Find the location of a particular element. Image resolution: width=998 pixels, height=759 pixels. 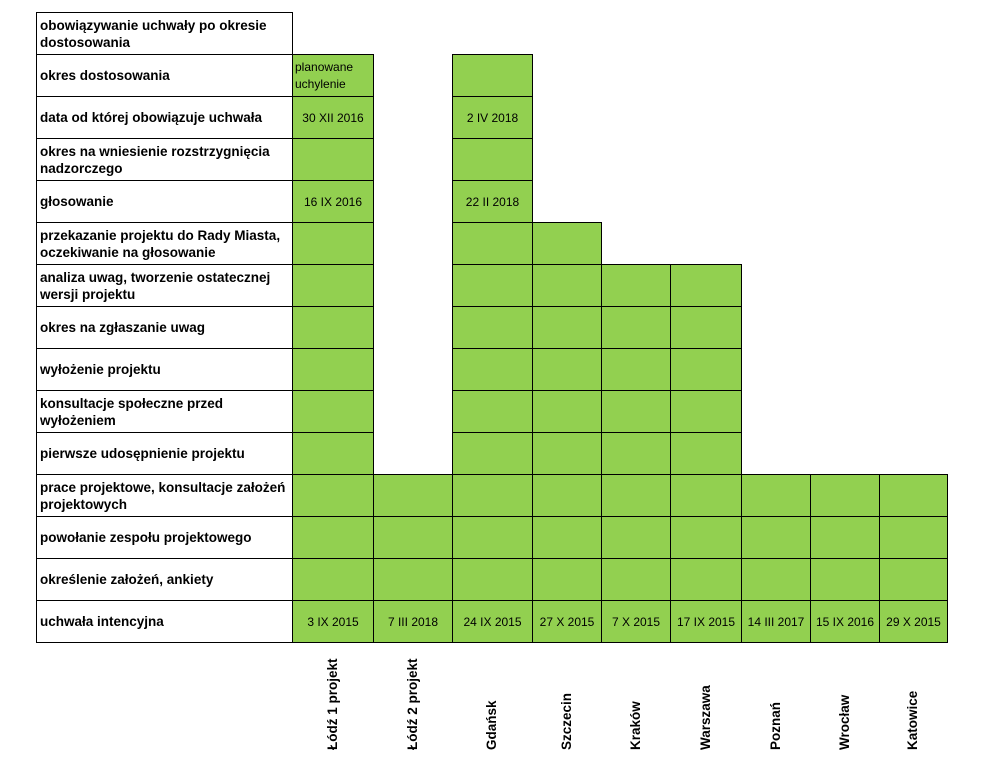

stage-cell: 3 IX 2015 is located at coordinates (333, 621).